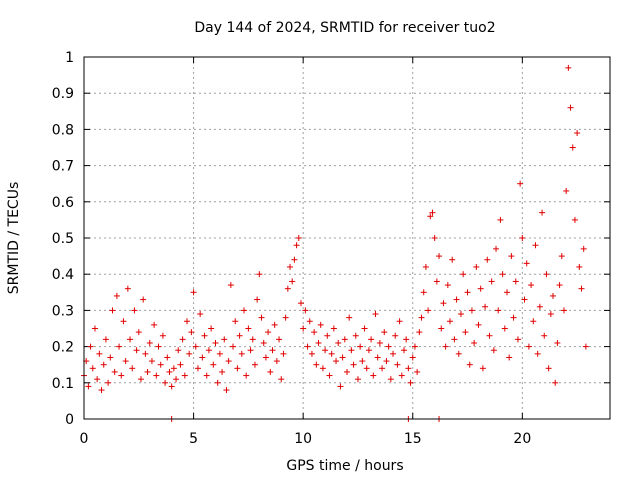 The height and width of the screenshot is (480, 640). Describe the element at coordinates (63, 348) in the screenshot. I see `y-tick-label: 0.2` at that location.